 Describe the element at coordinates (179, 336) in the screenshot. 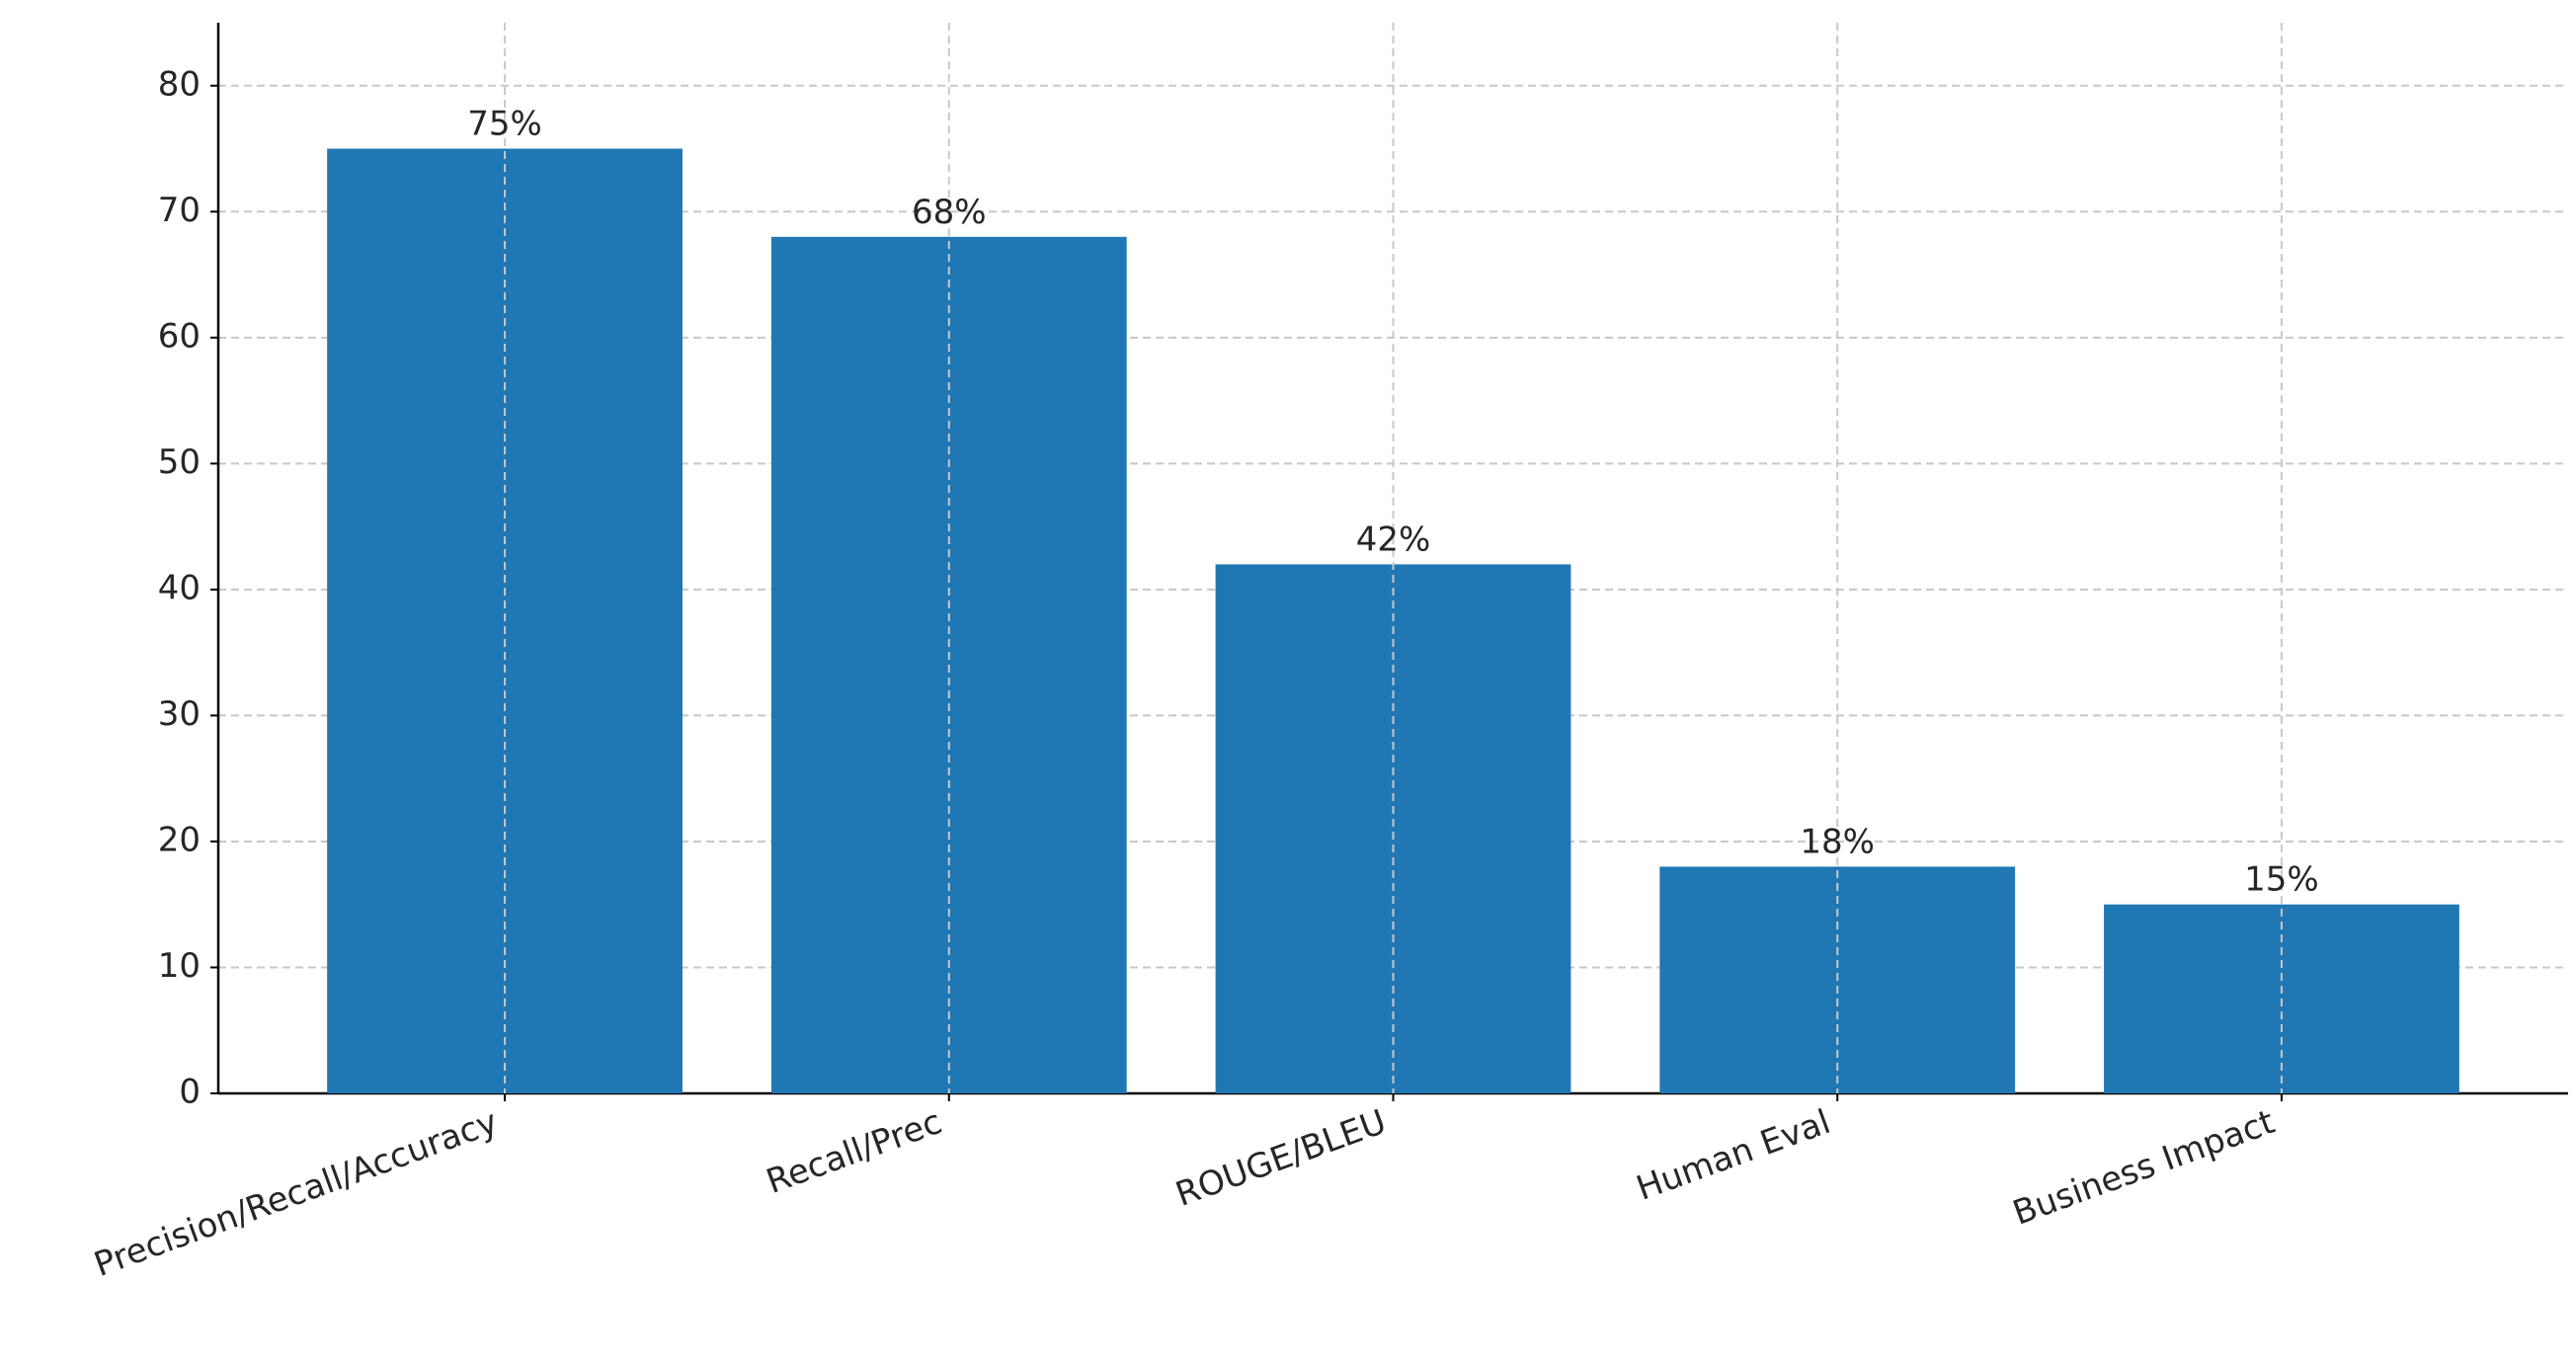

I see `y-tick-label: 60` at that location.